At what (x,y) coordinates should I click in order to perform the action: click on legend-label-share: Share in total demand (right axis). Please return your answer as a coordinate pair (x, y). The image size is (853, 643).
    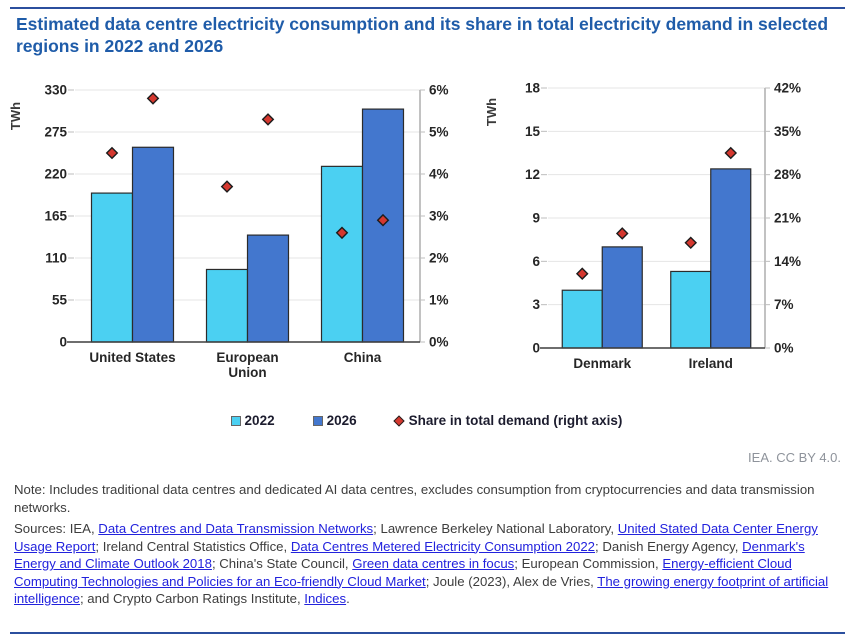
    Looking at the image, I should click on (515, 420).